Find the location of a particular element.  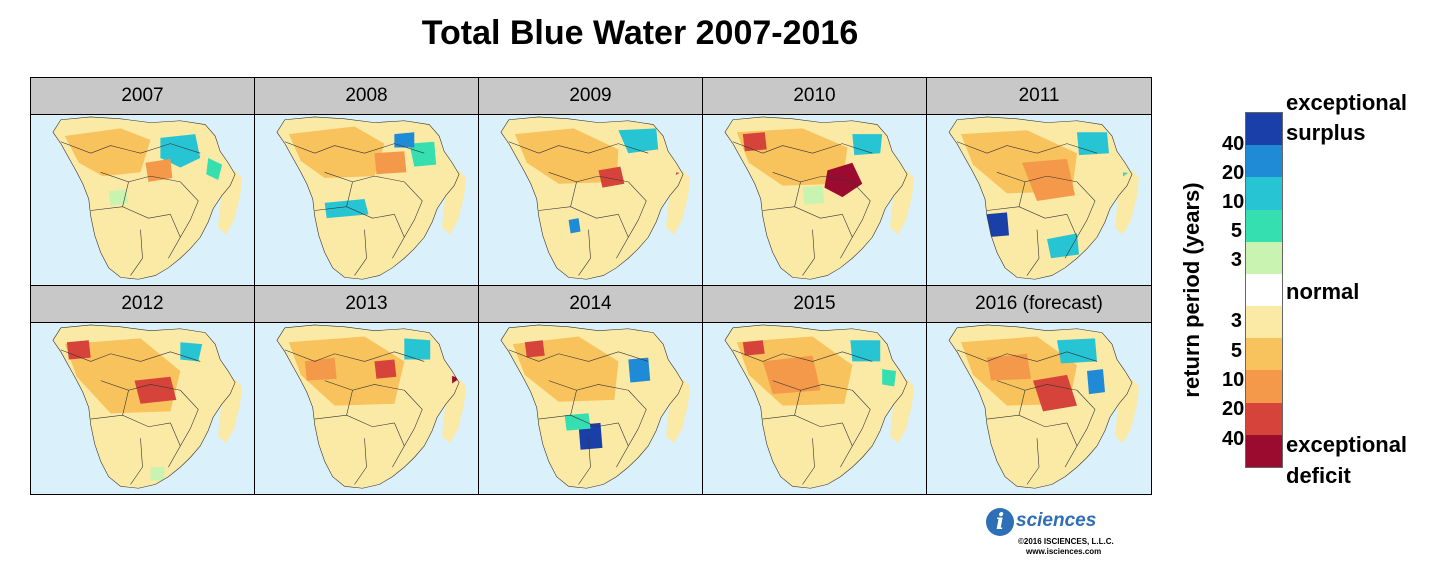

isciences-logo-name: sciences is located at coordinates (1056, 520).